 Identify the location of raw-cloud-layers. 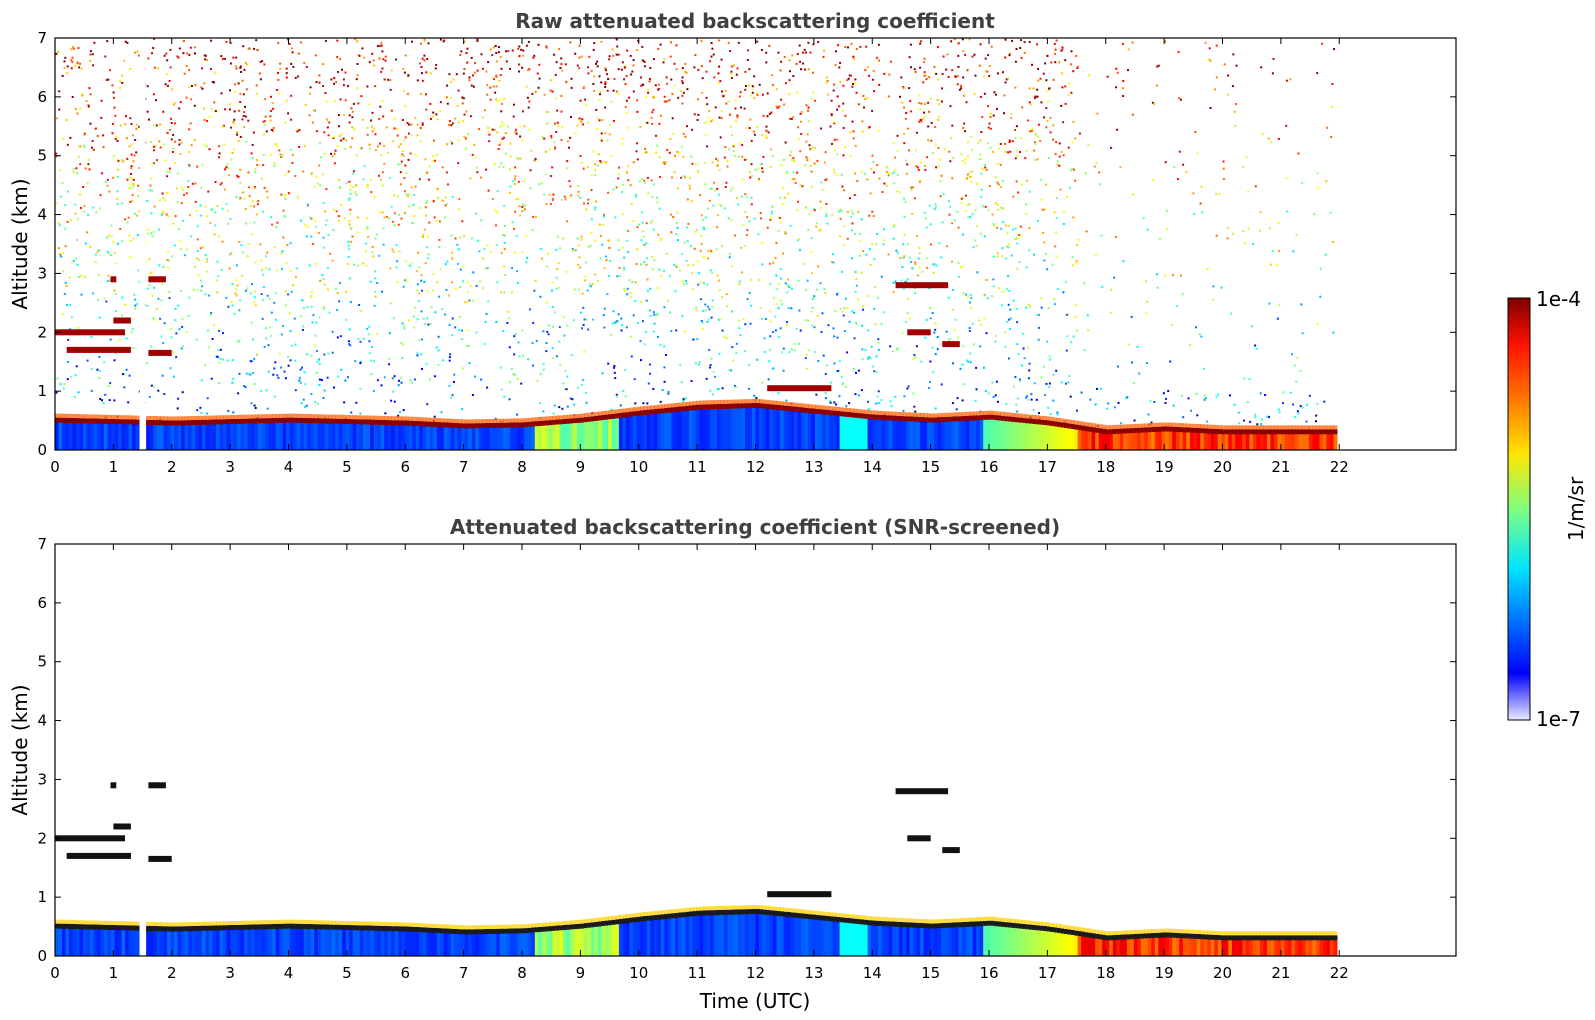
(507, 334).